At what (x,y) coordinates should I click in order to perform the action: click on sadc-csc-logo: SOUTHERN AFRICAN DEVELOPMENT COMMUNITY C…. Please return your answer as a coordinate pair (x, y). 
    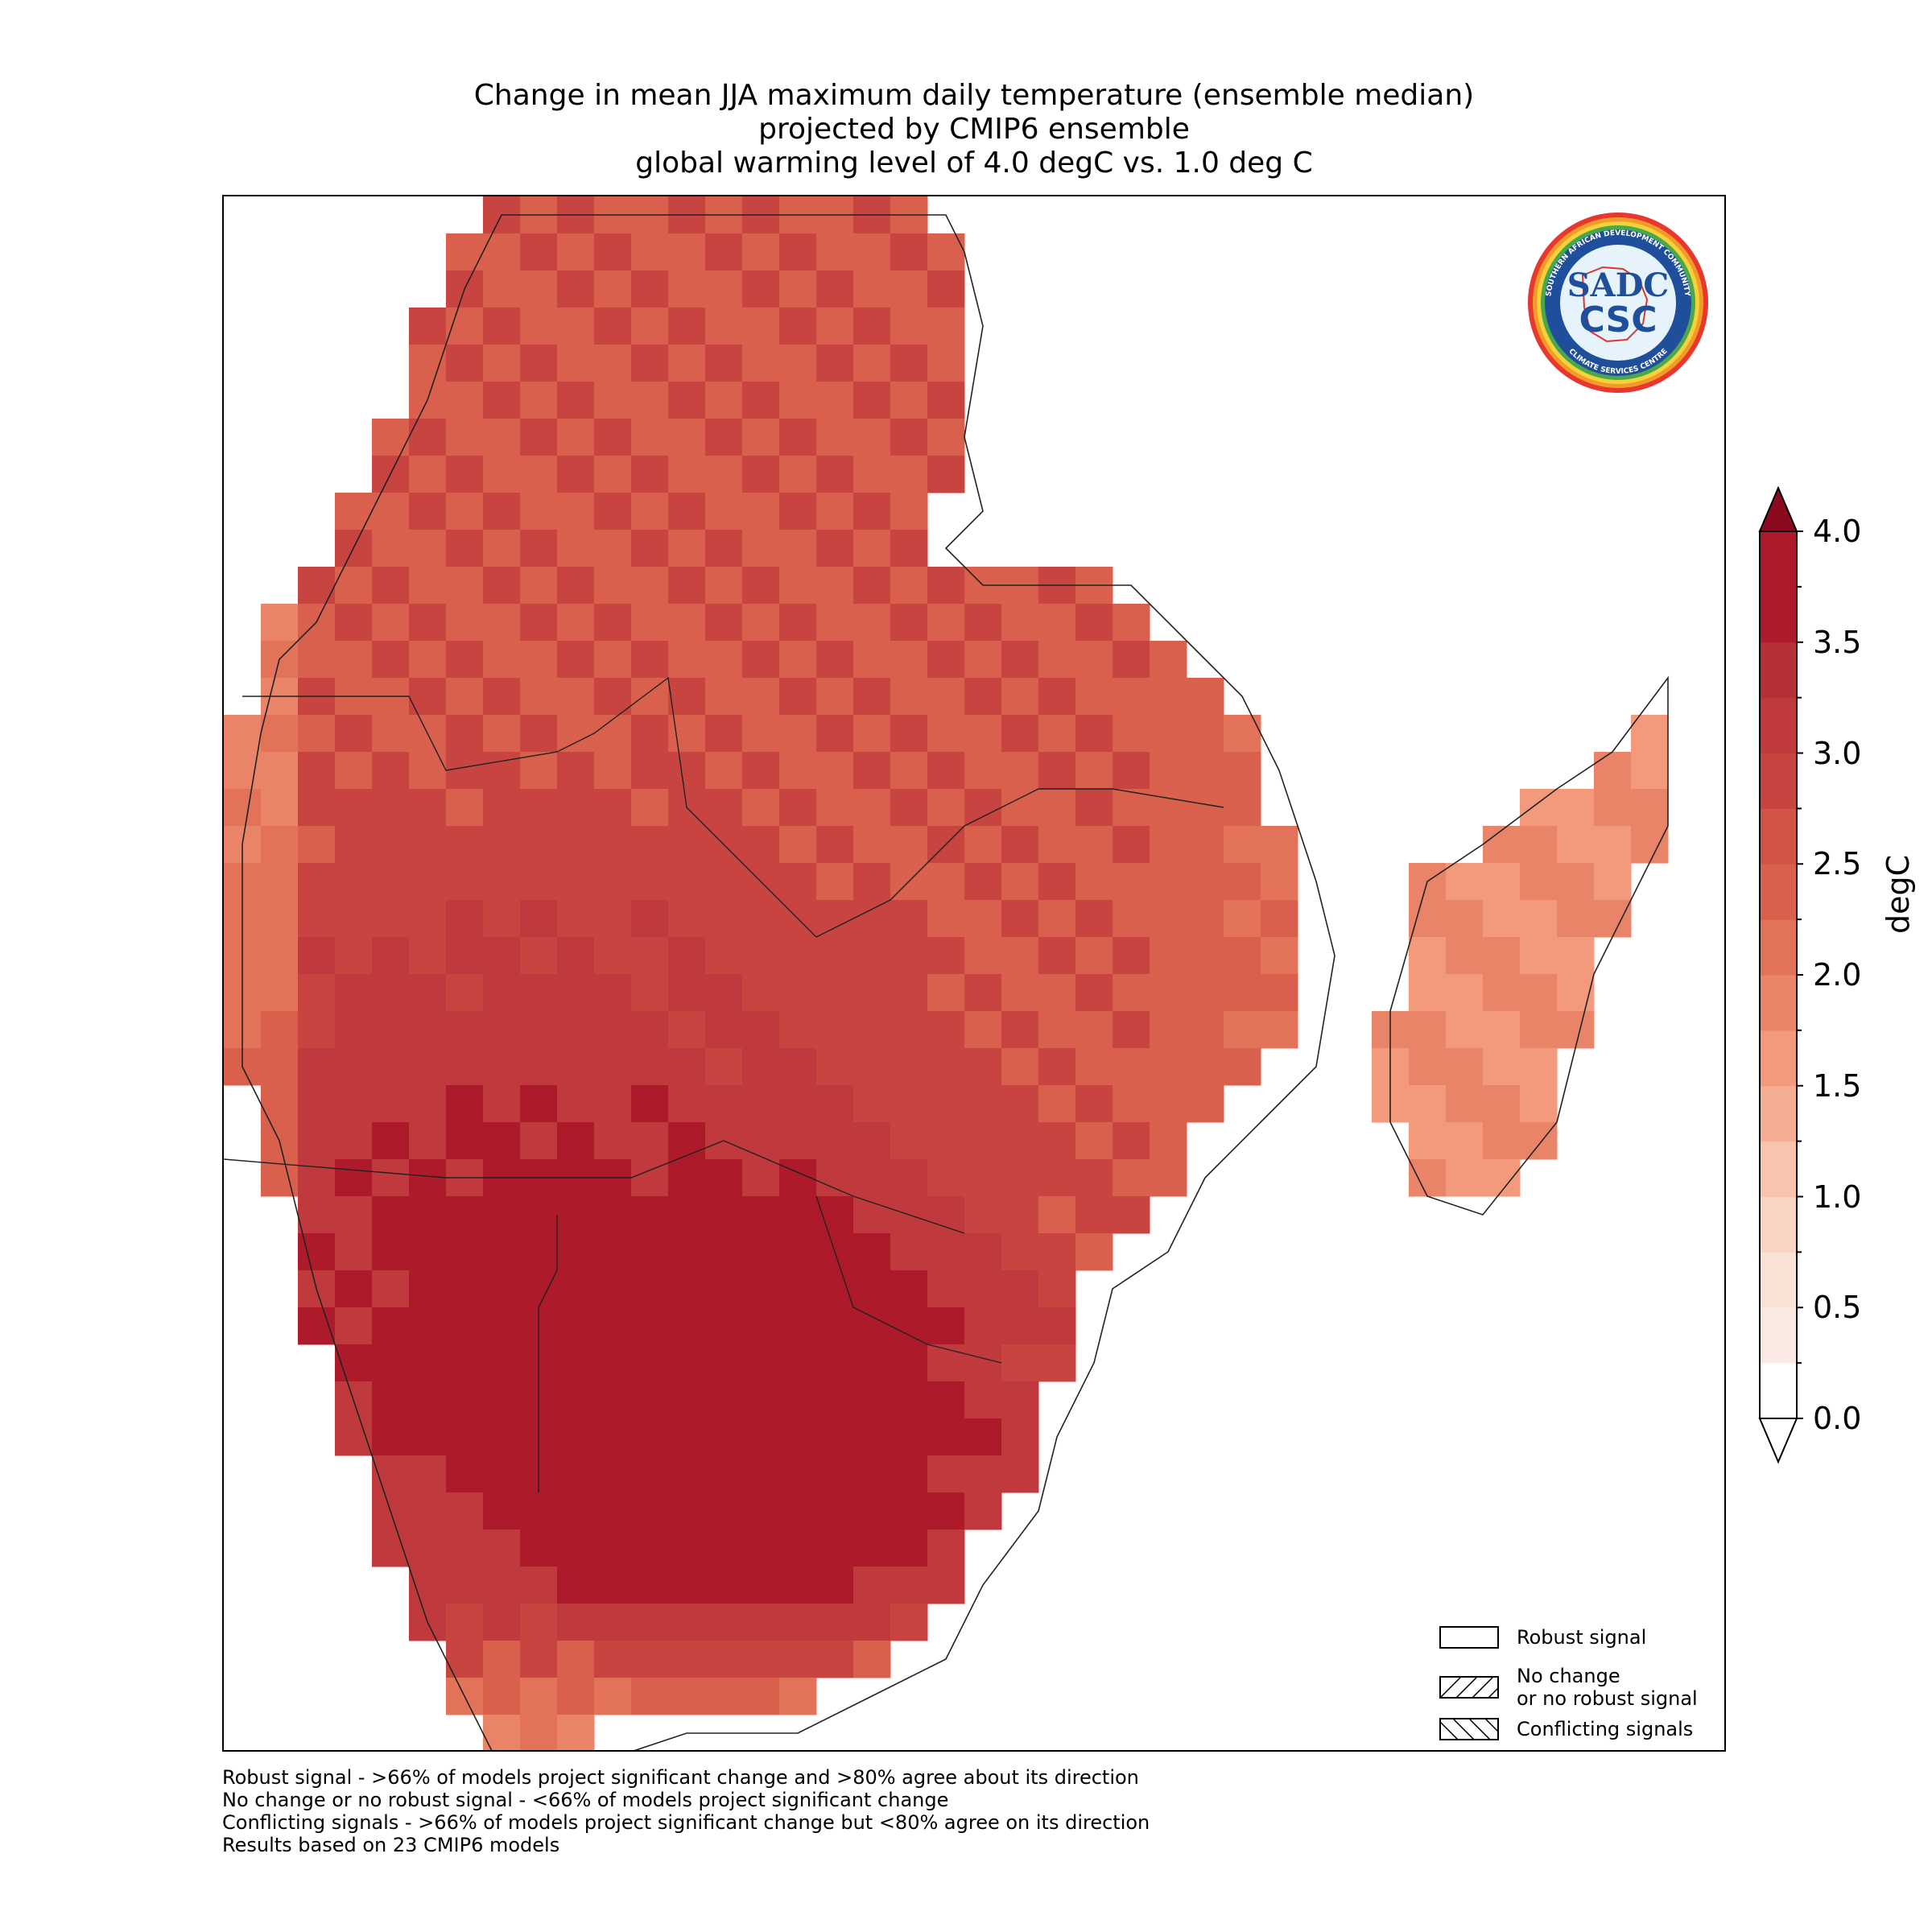
    Looking at the image, I should click on (1618, 303).